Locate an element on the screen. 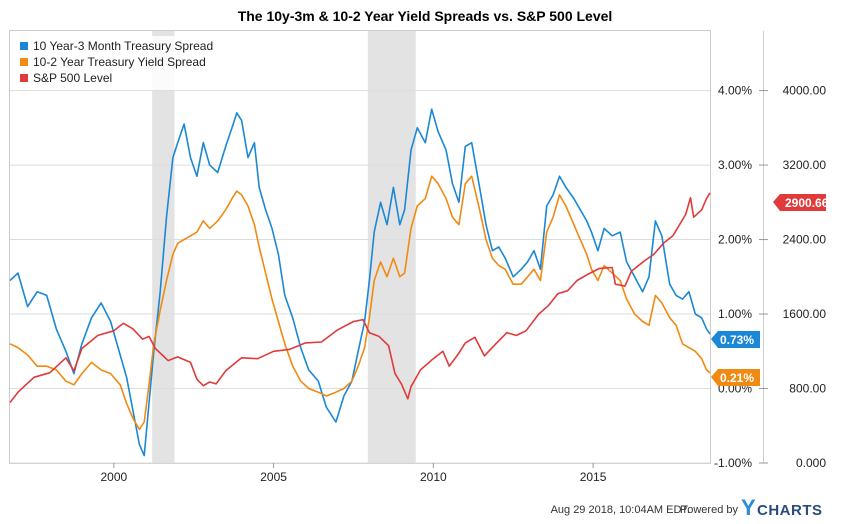 Image resolution: width=850 pixels, height=524 pixels. x-tick-label-2010: 2010 is located at coordinates (433, 477).